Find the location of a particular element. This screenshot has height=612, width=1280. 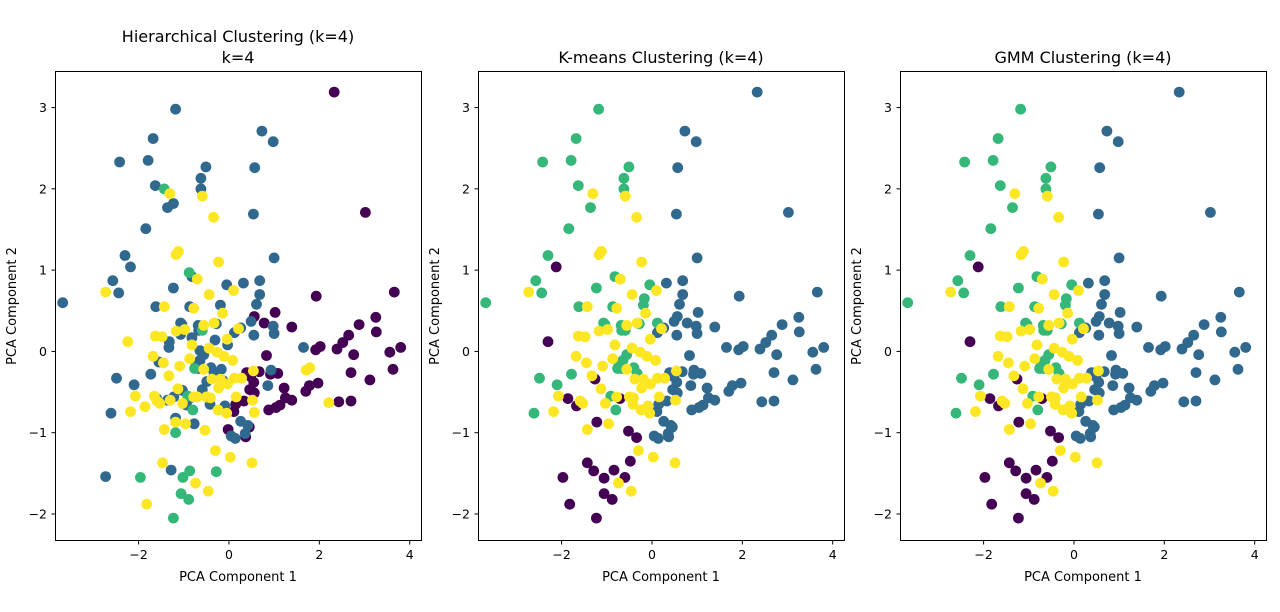

y-axis-label: PCA Component 2 is located at coordinates (435, 306).